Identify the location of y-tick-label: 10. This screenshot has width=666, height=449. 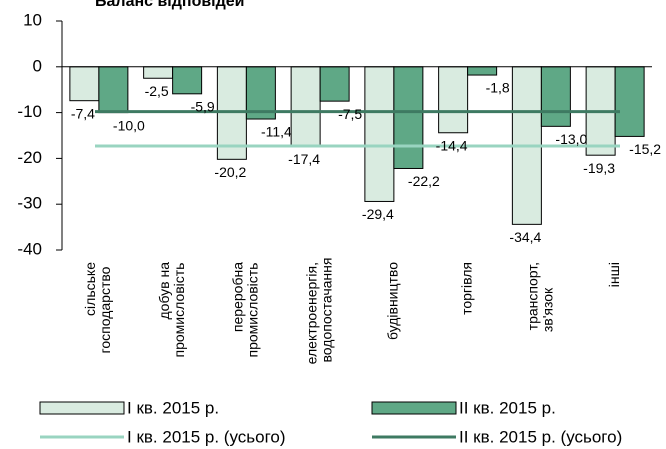
(32, 19).